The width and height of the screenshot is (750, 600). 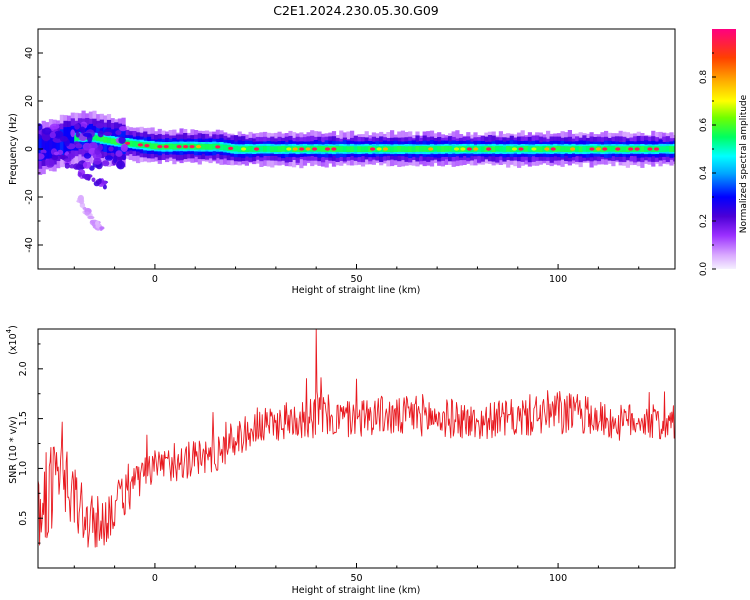 What do you see at coordinates (23, 518) in the screenshot?
I see `y-tick-label: 0.5` at bounding box center [23, 518].